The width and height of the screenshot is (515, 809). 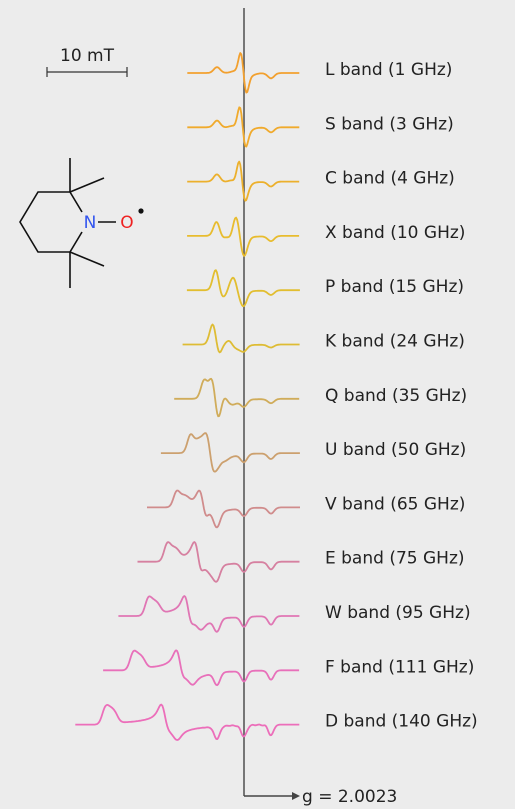 What do you see at coordinates (67, 223) in the screenshot?
I see `molecule` at bounding box center [67, 223].